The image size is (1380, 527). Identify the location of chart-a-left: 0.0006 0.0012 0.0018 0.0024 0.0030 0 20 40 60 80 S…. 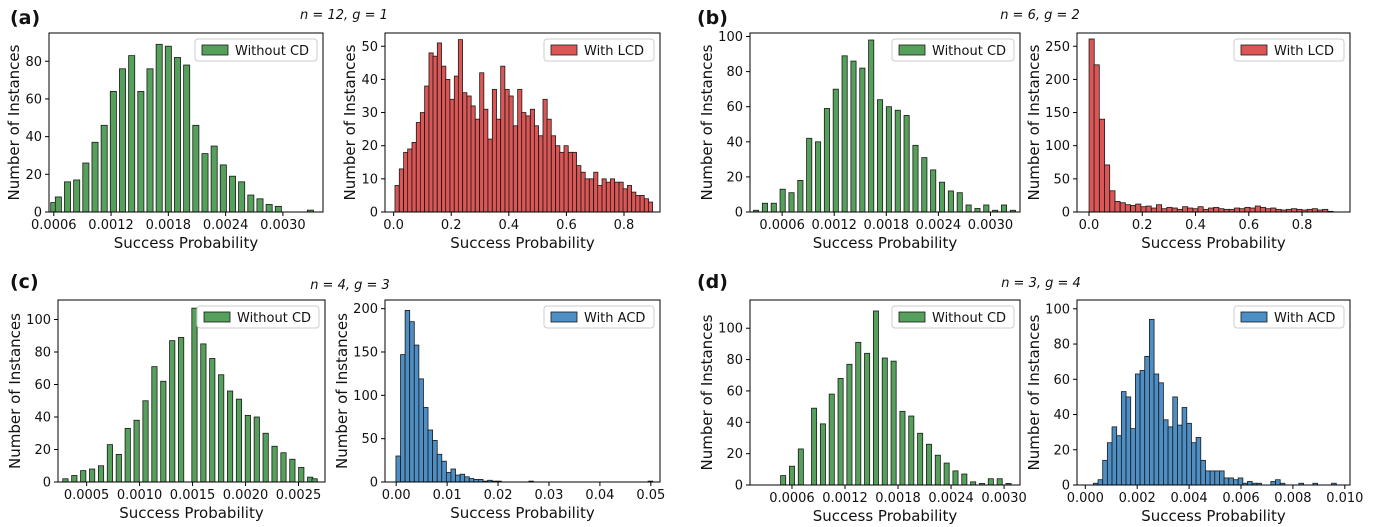
(164, 142).